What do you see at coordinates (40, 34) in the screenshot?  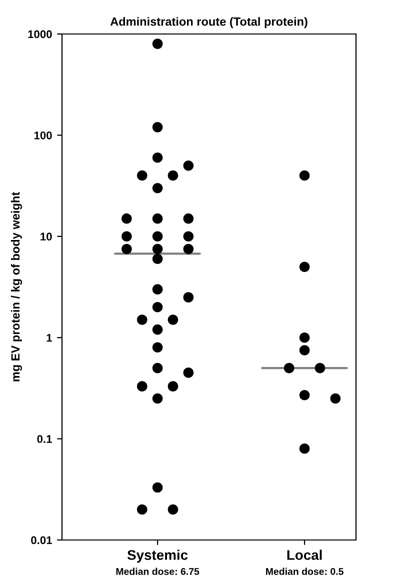 I see `y-tick-label: 1000` at bounding box center [40, 34].